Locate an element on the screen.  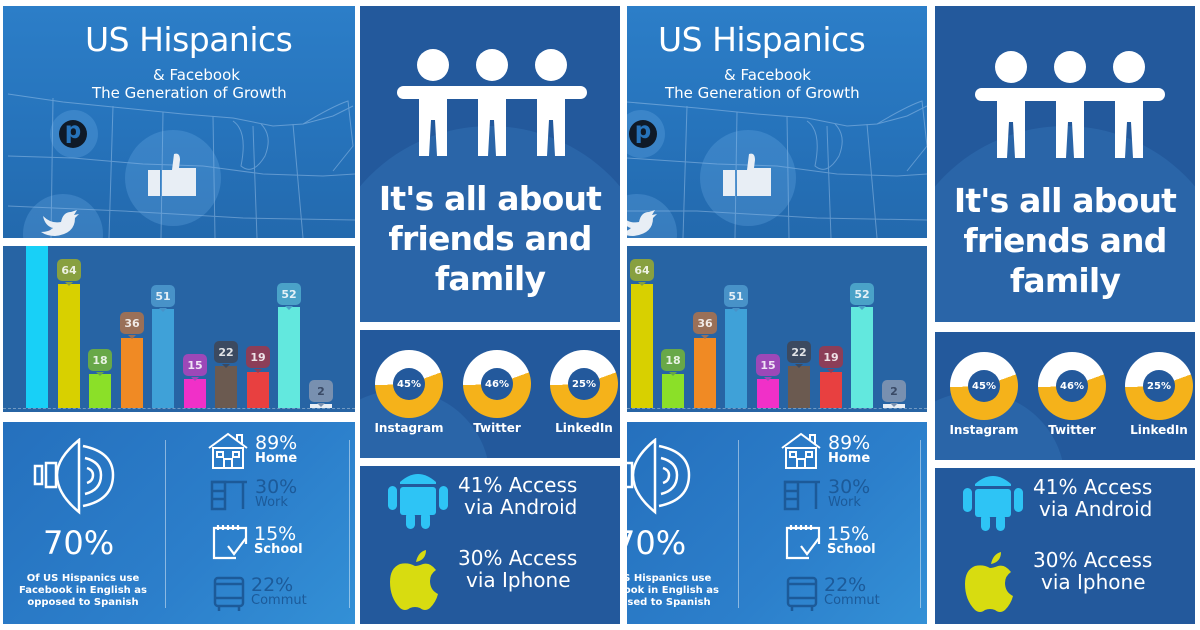
friends-panel-copy: It's all about friends and family is located at coordinates (1065, 164).